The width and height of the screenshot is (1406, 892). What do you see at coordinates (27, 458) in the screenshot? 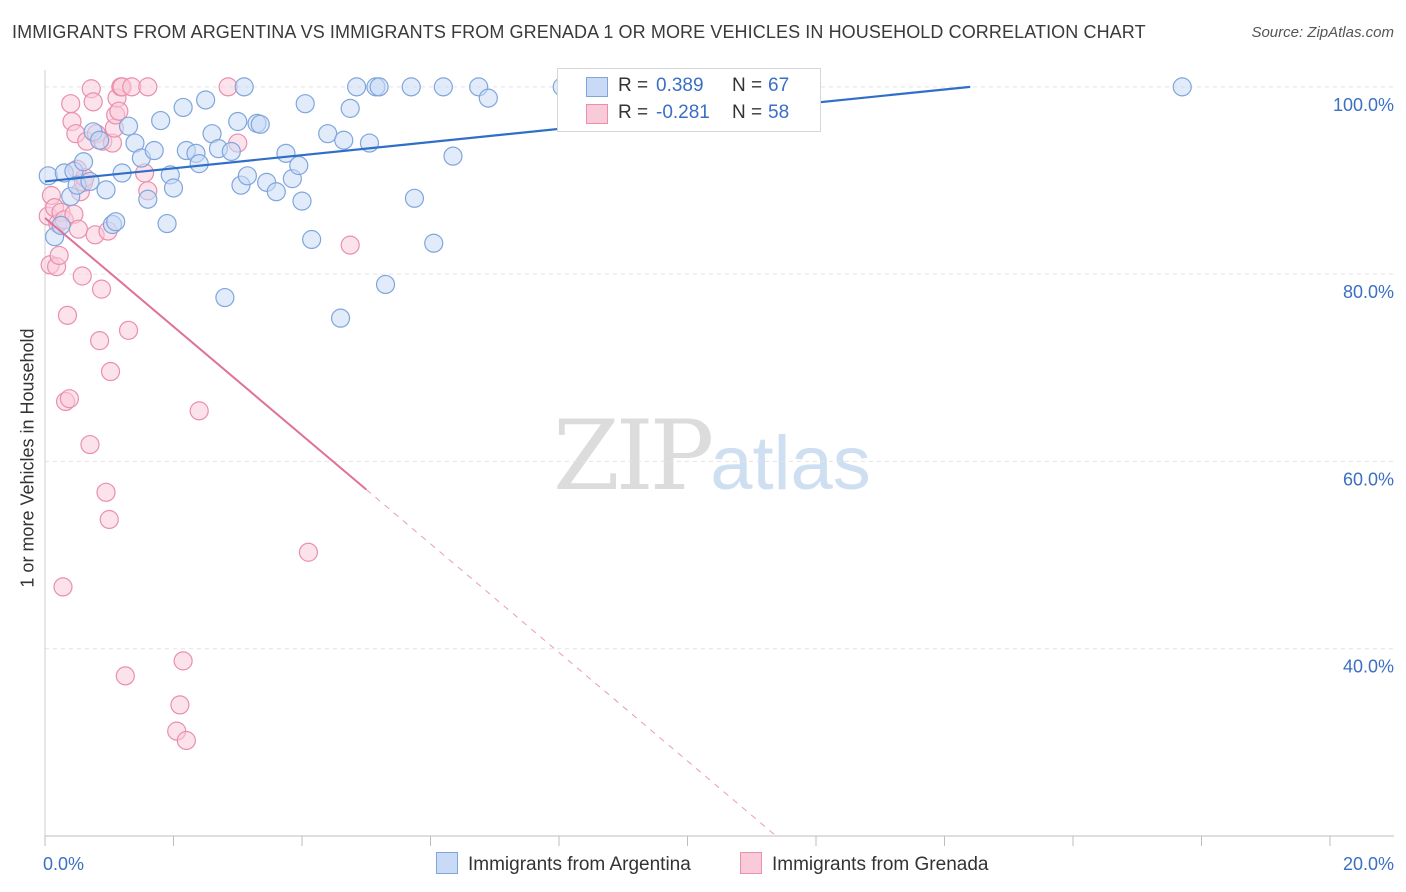
I see `y-axis-label: 1 or more Vehicles in Household` at bounding box center [27, 458].